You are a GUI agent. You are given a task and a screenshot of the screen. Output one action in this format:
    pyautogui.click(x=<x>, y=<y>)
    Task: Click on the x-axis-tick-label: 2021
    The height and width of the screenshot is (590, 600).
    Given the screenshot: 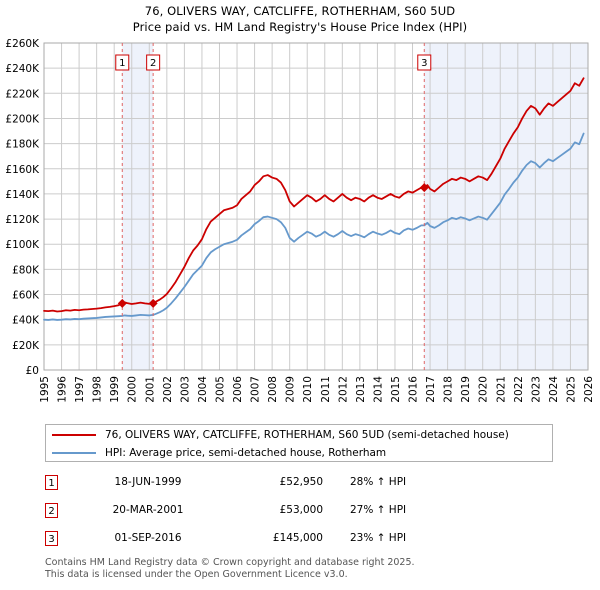 What is the action you would take?
    pyautogui.click(x=501, y=389)
    